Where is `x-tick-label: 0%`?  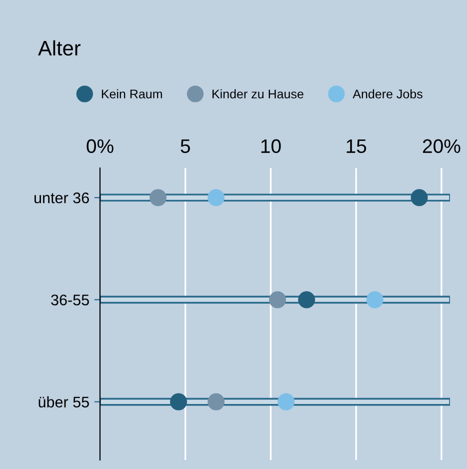 x-tick-label: 0% is located at coordinates (100, 146).